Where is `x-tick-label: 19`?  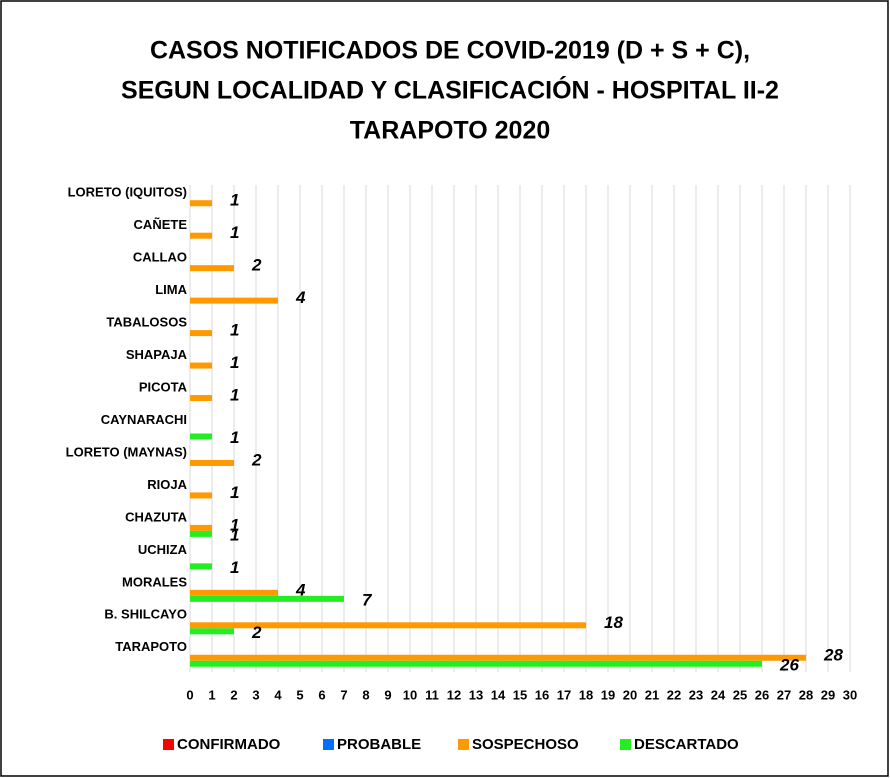
x-tick-label: 19 is located at coordinates (608, 694).